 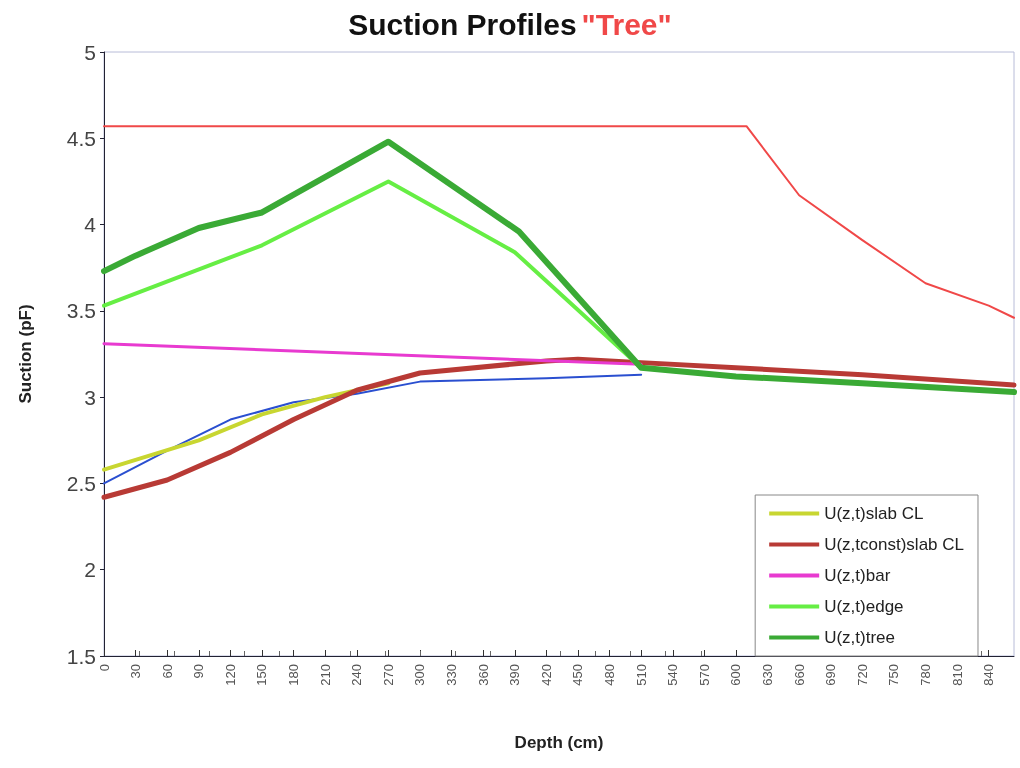 I want to click on y-tick-label: 4.5, so click(x=81, y=138).